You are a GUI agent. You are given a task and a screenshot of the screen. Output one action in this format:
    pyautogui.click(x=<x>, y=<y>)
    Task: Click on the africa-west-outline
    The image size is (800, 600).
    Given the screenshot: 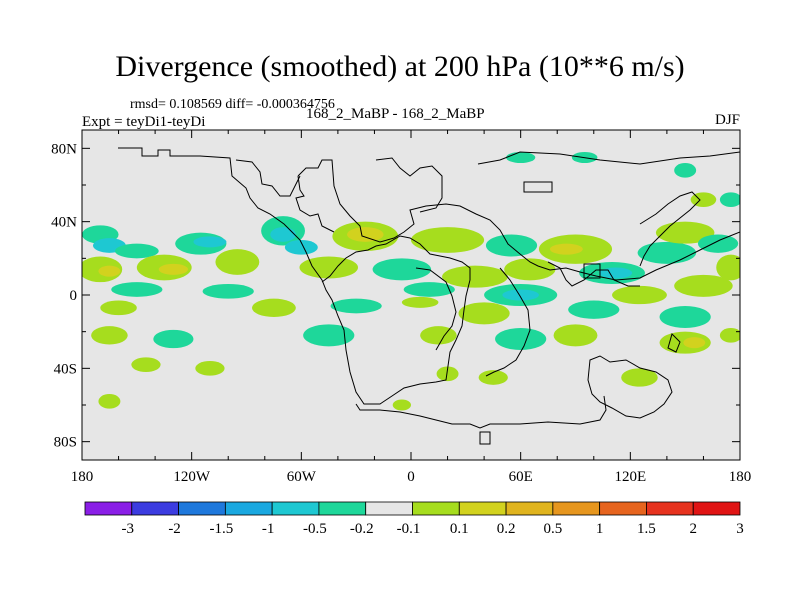 What is the action you would take?
    pyautogui.click(x=436, y=309)
    